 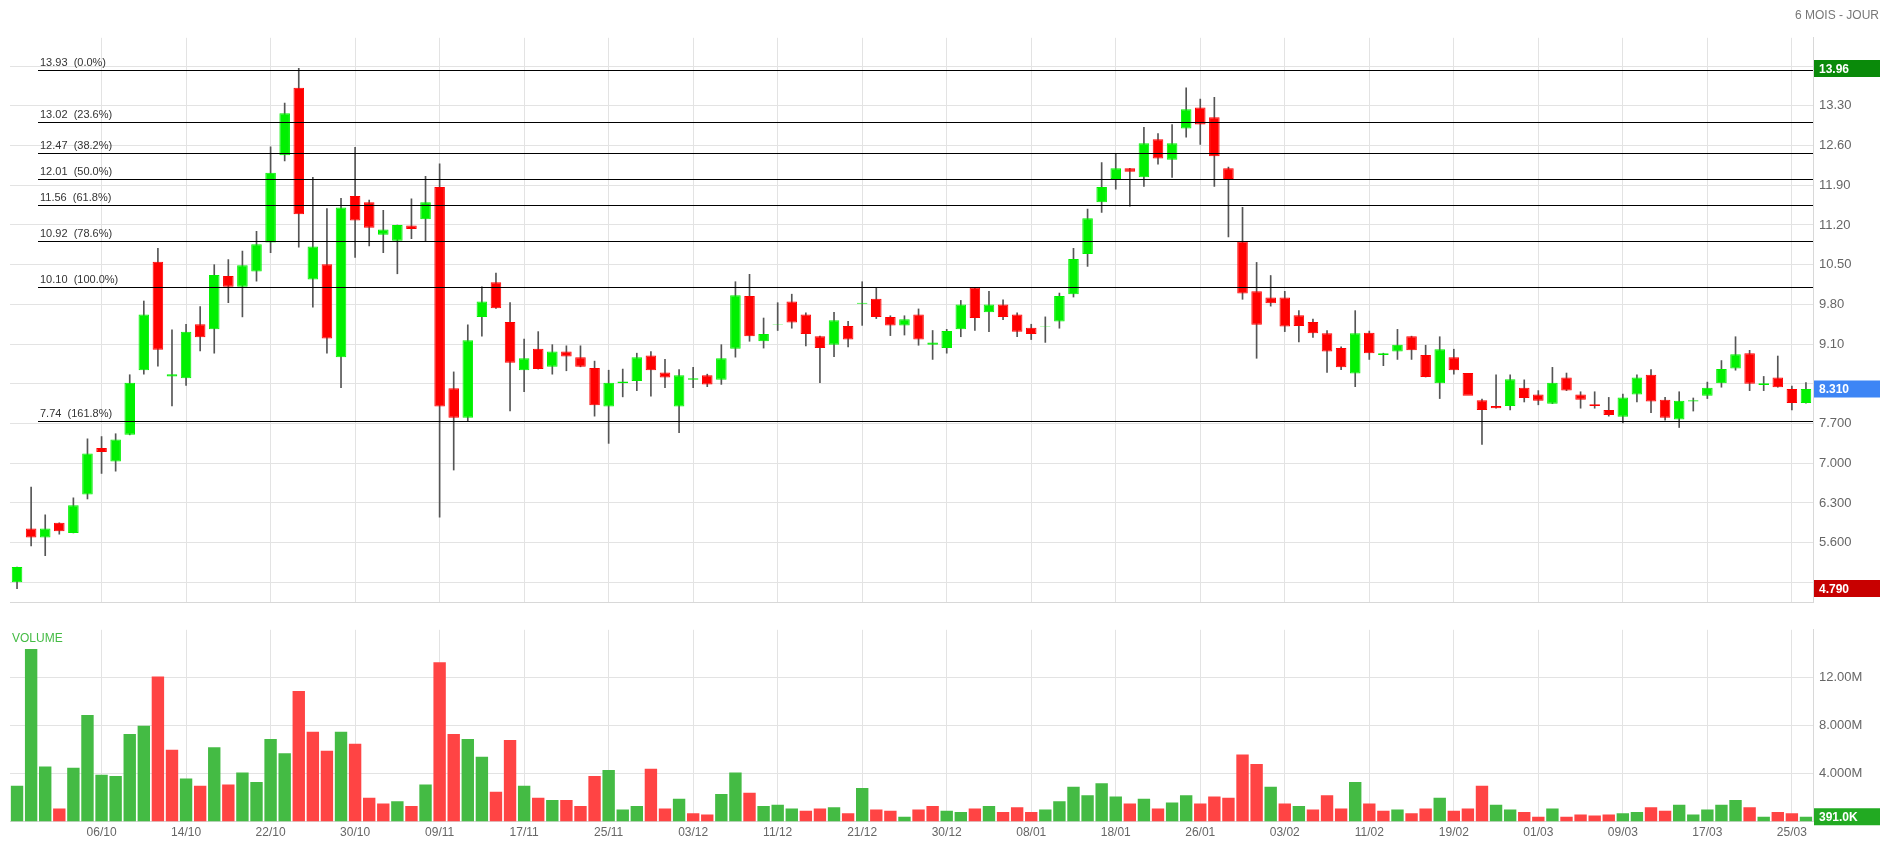 I want to click on y-tick-label: 4.000M, so click(x=1841, y=773).